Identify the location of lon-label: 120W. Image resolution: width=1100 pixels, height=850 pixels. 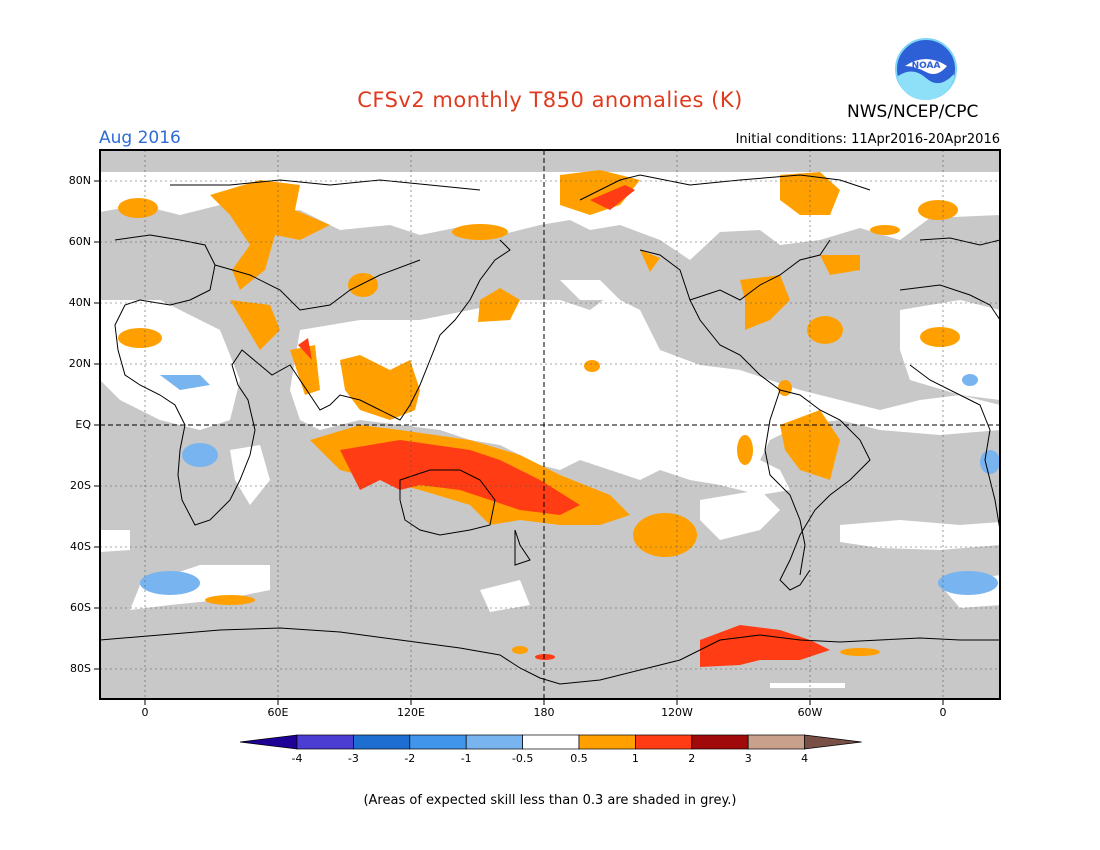
(677, 712).